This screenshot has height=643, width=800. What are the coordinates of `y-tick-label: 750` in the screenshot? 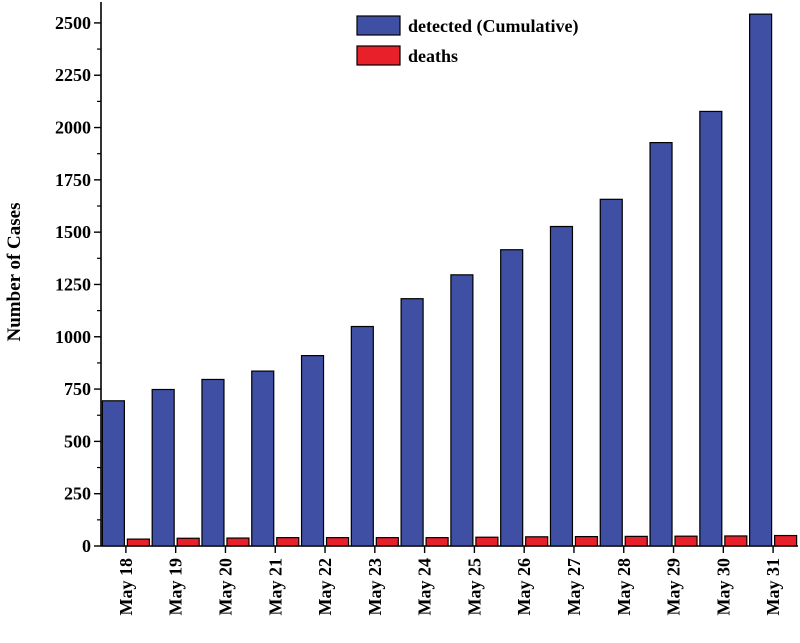 It's located at (77, 389).